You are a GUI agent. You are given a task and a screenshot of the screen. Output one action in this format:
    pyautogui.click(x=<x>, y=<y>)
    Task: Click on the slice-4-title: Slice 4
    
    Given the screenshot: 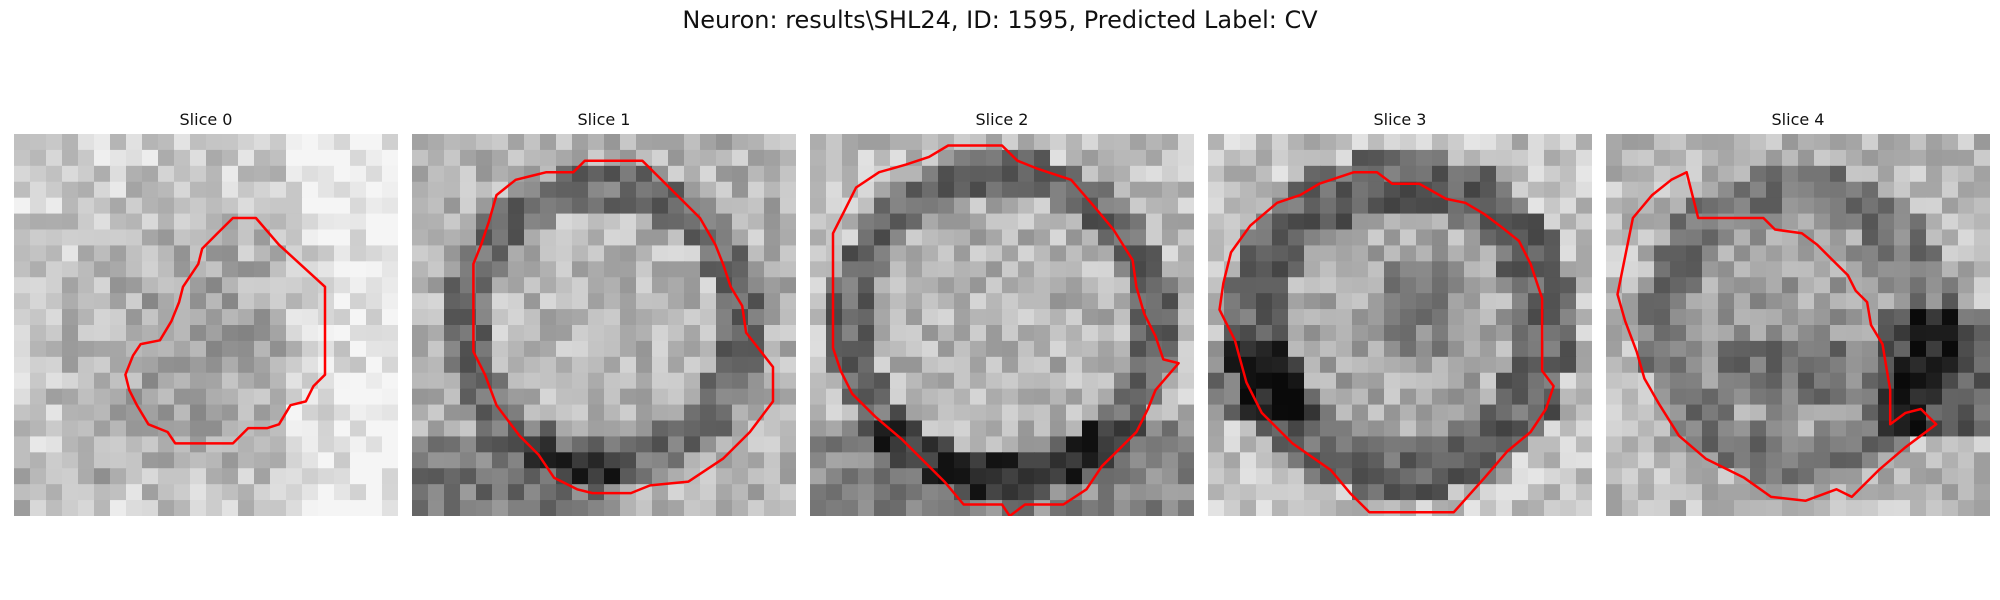 What is the action you would take?
    pyautogui.click(x=1798, y=119)
    